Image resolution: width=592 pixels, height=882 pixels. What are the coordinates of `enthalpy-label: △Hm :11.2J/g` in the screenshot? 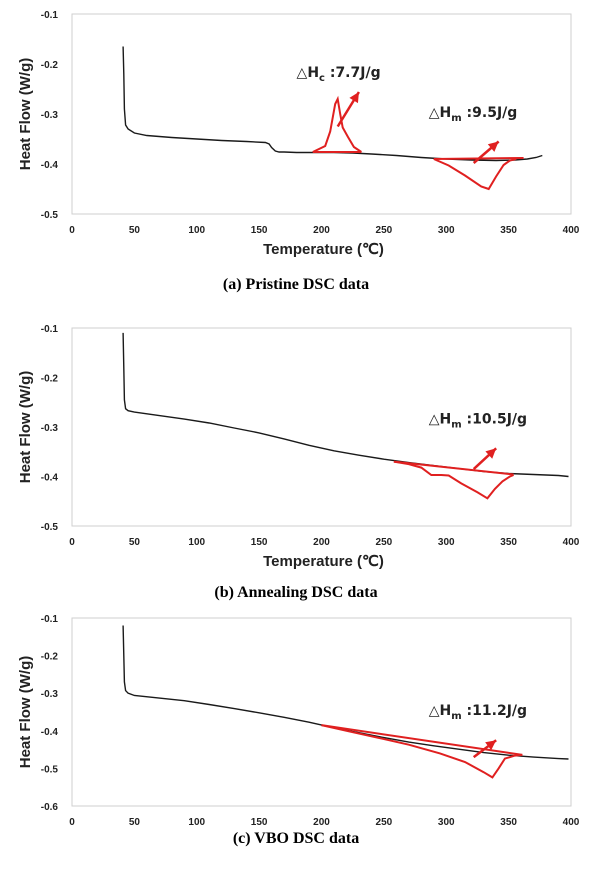 It's located at (478, 712).